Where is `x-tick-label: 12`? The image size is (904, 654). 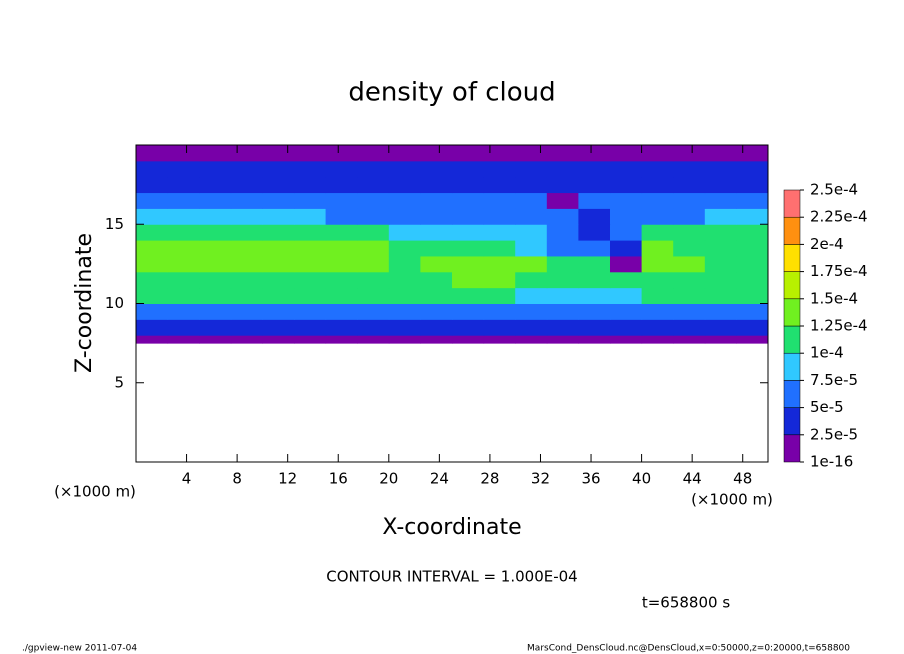
x-tick-label: 12 is located at coordinates (287, 479).